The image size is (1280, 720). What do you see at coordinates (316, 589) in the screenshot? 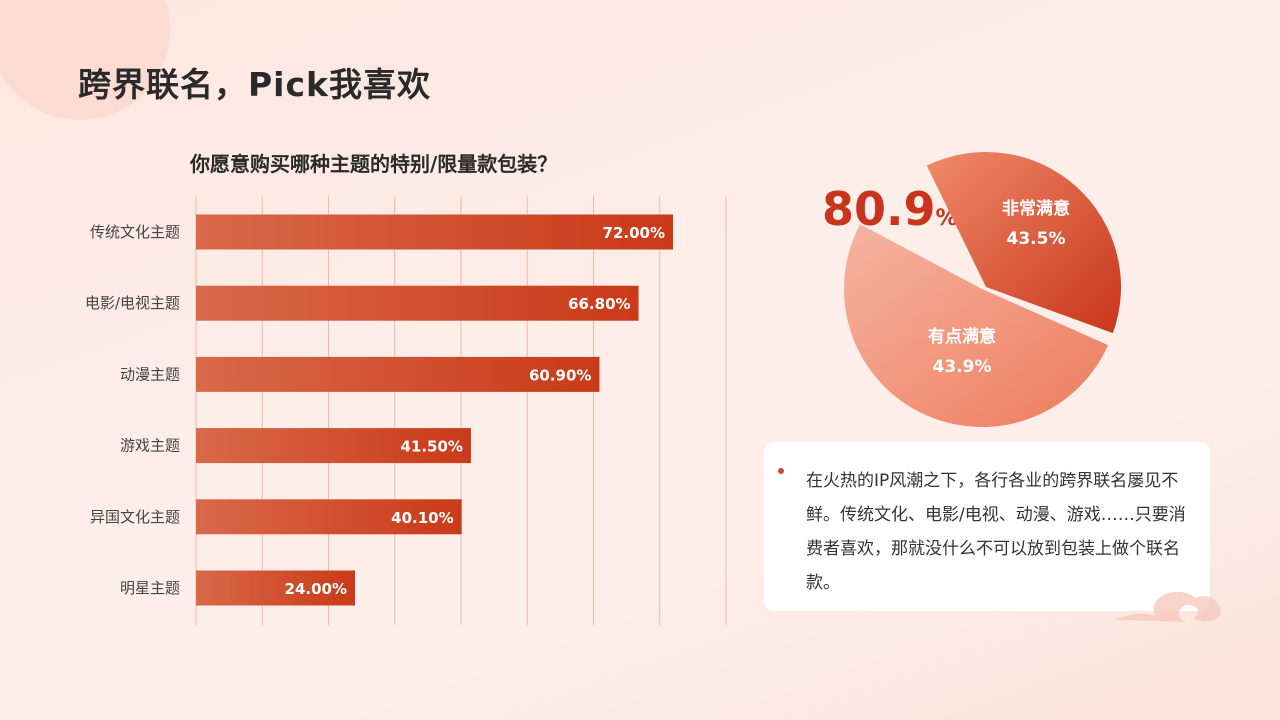
I see `bar-value-label: 24.00%` at bounding box center [316, 589].